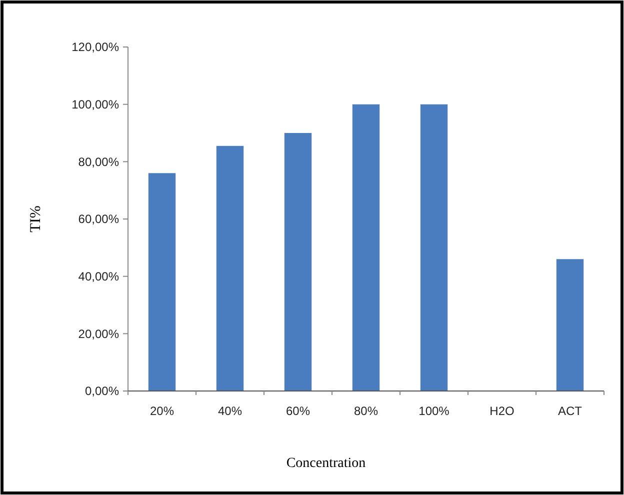 This screenshot has width=624, height=495. What do you see at coordinates (96, 105) in the screenshot?
I see `y-tick-label: 100,00%` at bounding box center [96, 105].